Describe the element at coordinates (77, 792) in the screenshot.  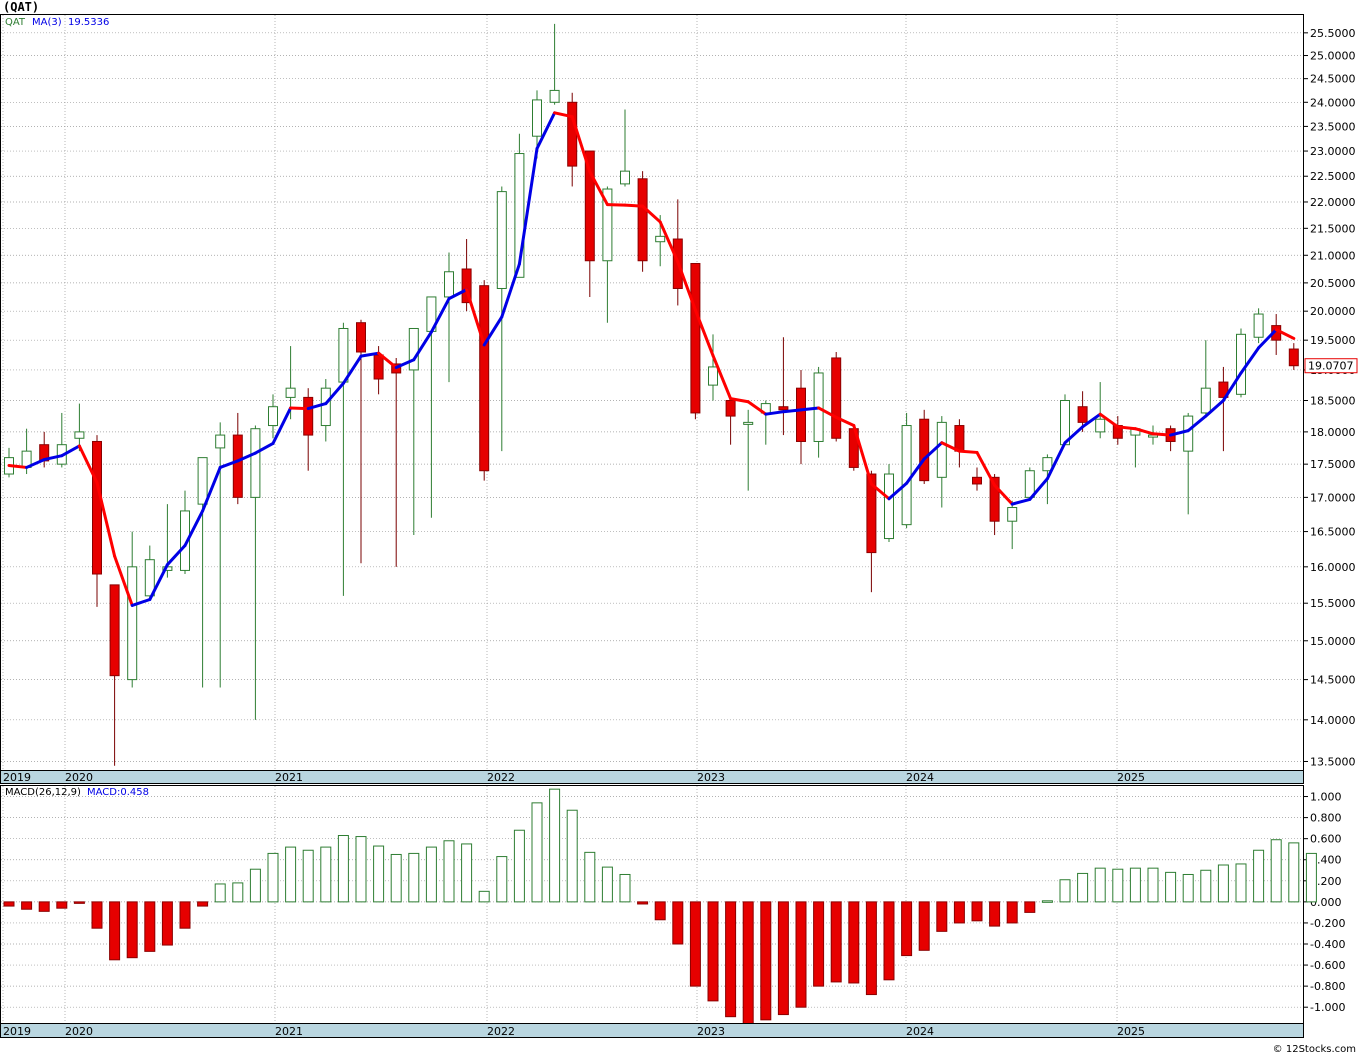
I see `macd-legend: MACD(26,12,9) MACD:0.458` at that location.